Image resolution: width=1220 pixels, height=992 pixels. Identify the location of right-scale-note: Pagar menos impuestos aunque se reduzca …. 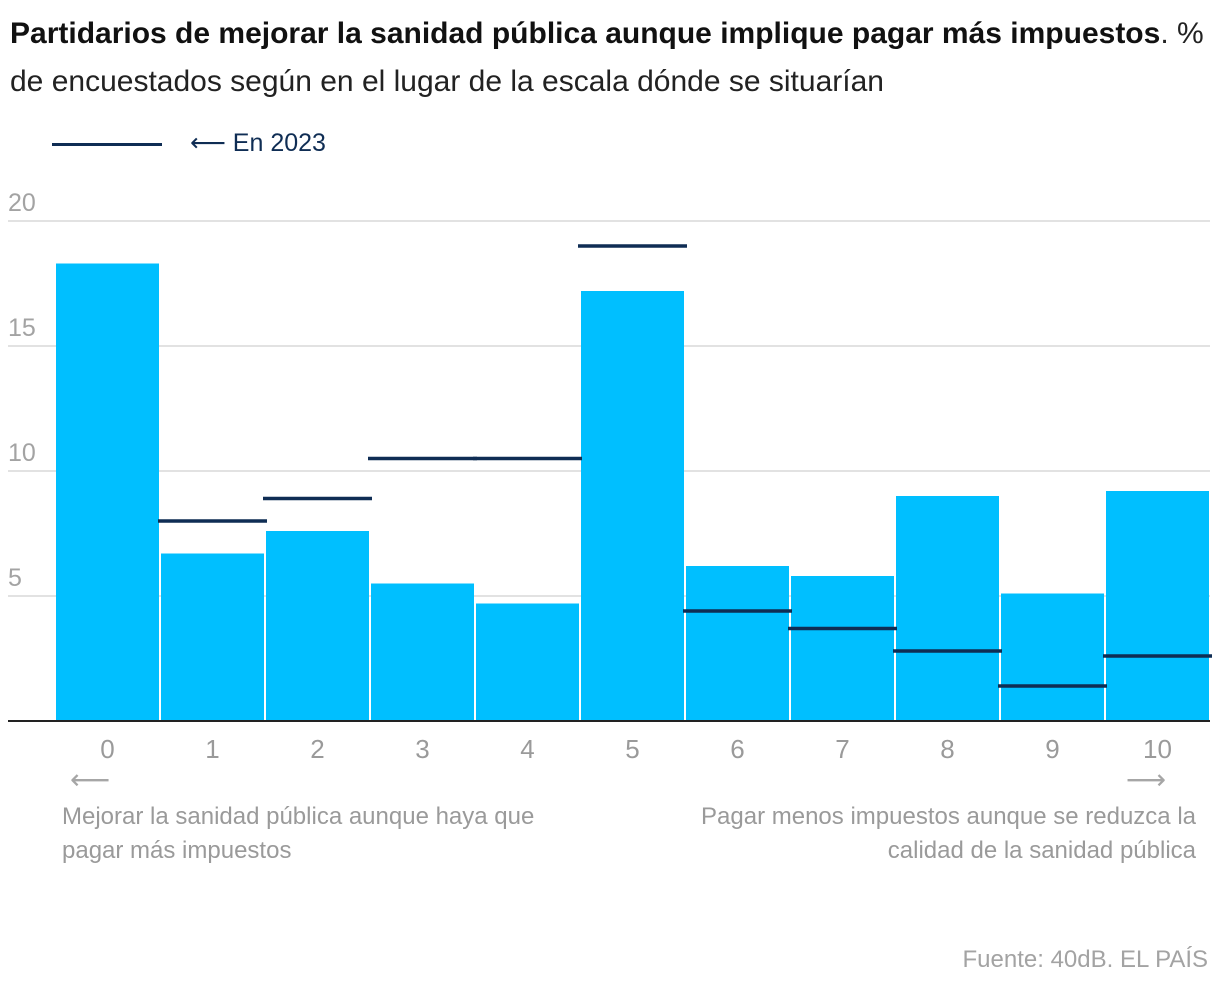
(948, 833).